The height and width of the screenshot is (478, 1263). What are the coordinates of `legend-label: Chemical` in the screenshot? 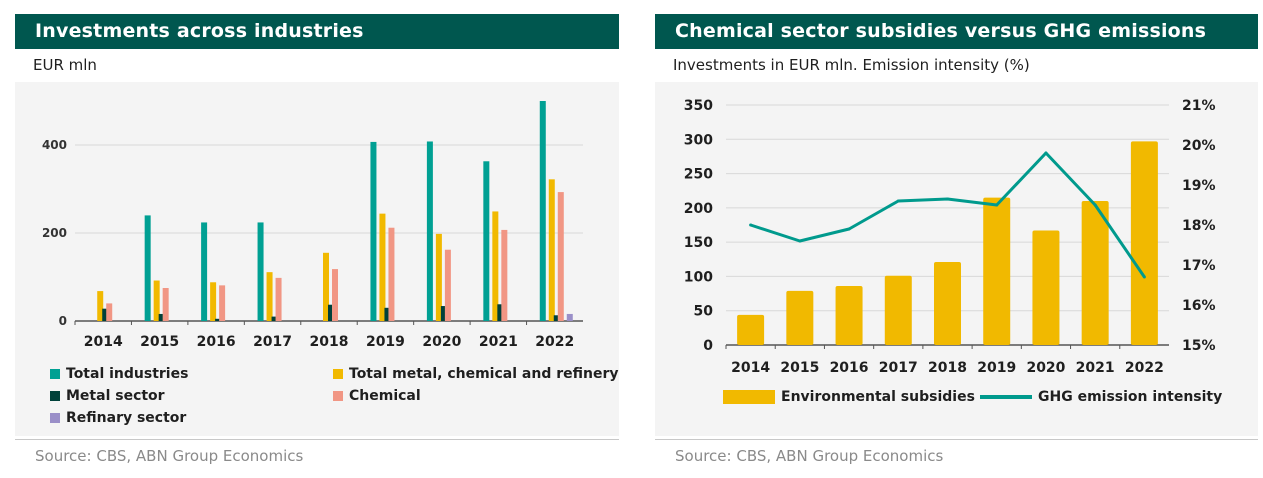 It's located at (385, 396).